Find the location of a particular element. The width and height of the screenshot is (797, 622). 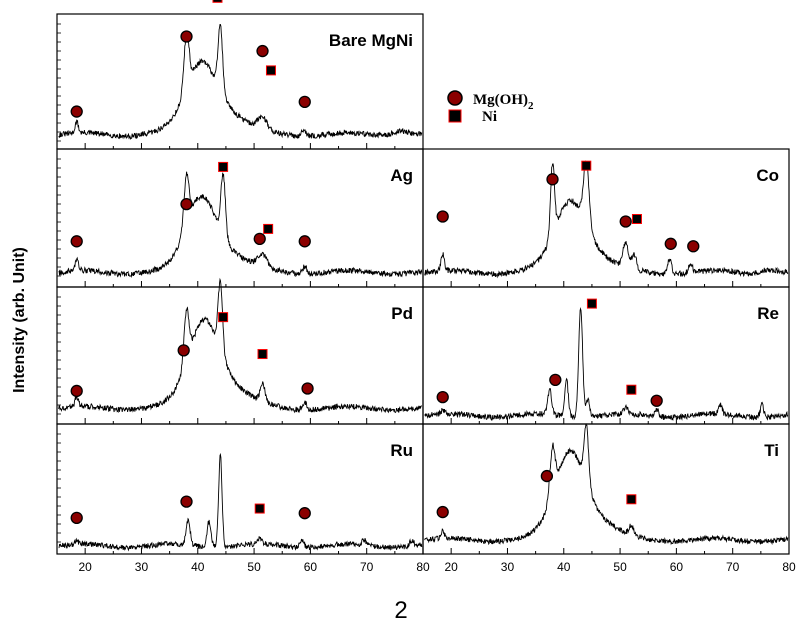

panel-re: Re is located at coordinates (606, 355).